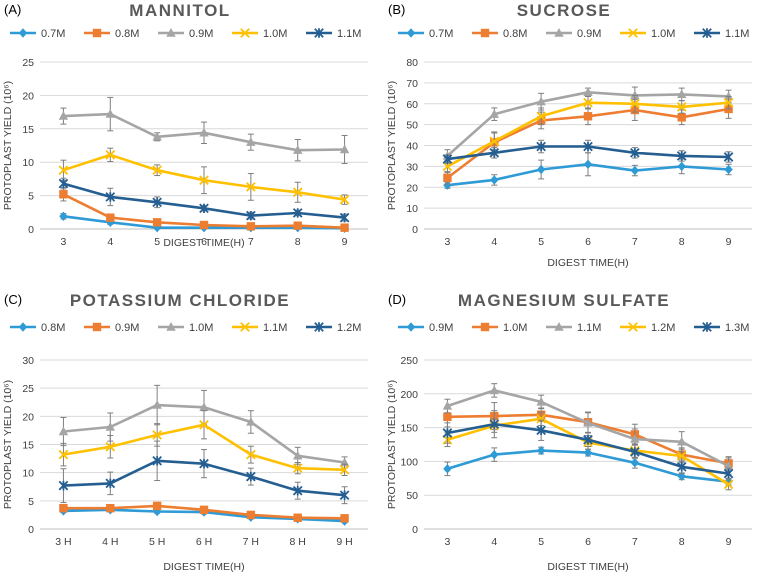 This screenshot has width=760, height=574. What do you see at coordinates (588, 171) in the screenshot?
I see `series-0.7M` at bounding box center [588, 171].